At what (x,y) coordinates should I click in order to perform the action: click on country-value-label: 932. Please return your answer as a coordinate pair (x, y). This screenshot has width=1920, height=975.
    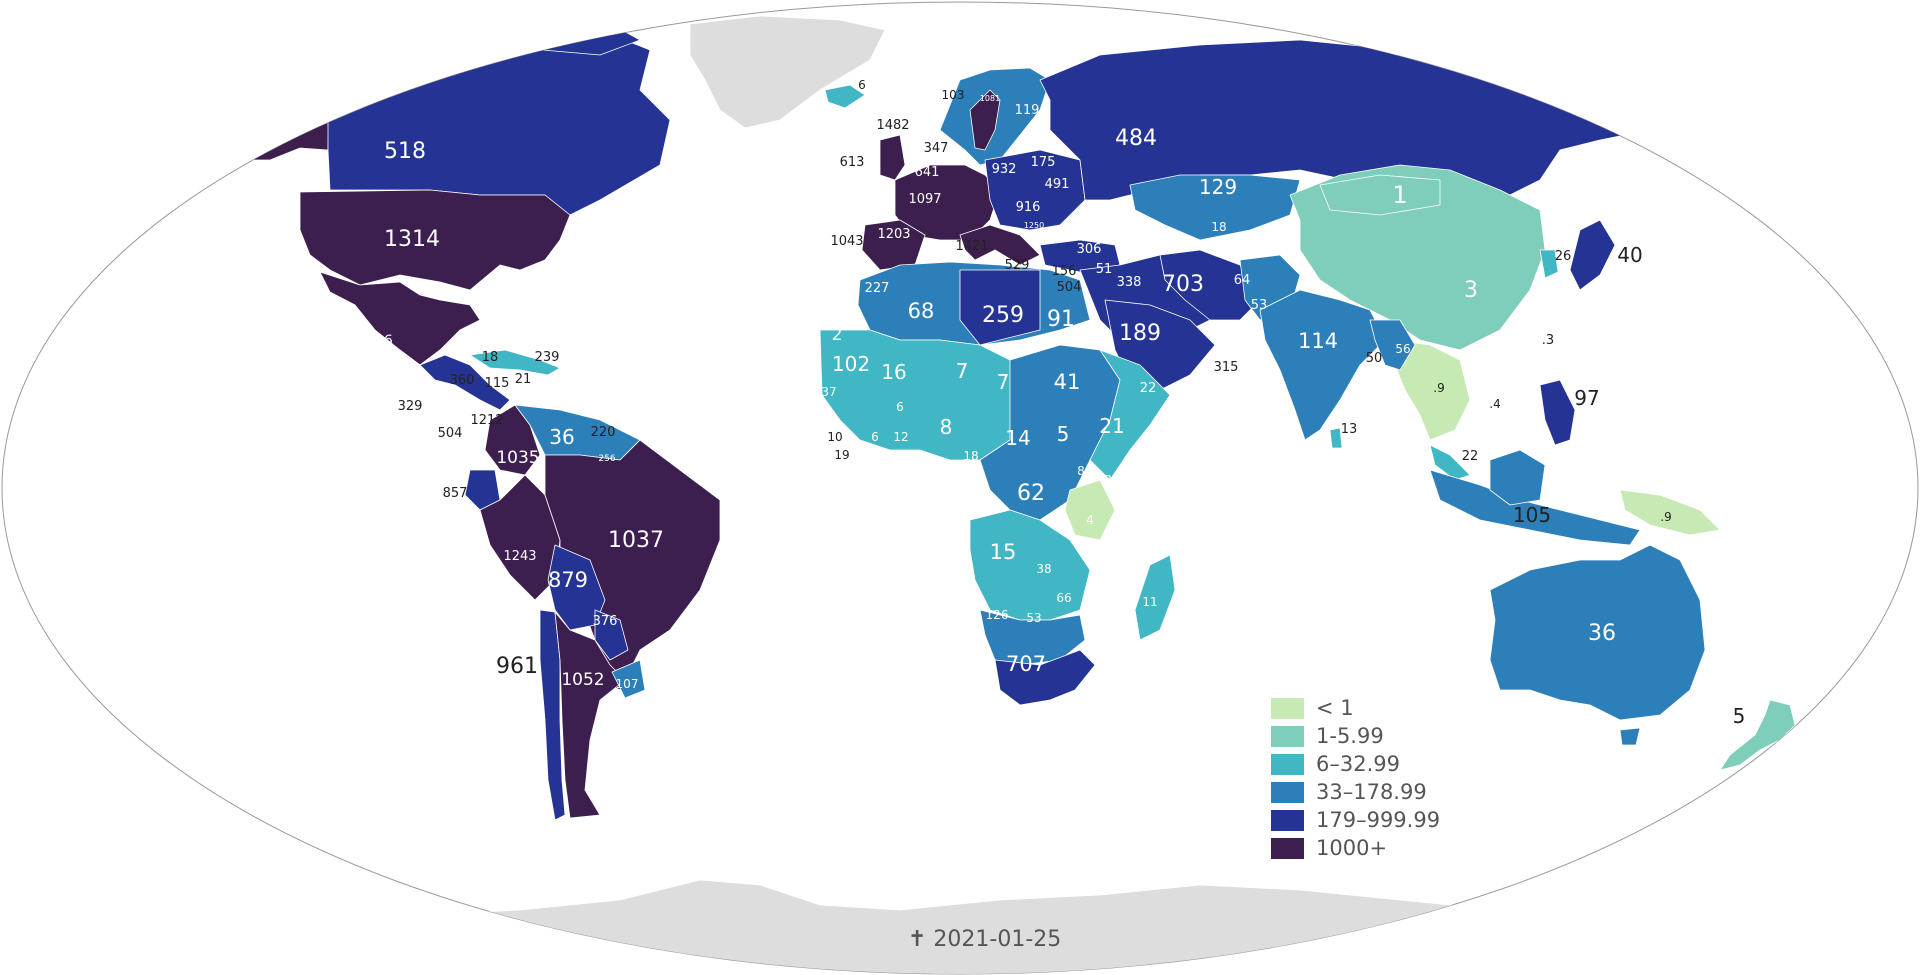
    Looking at the image, I should click on (1004, 169).